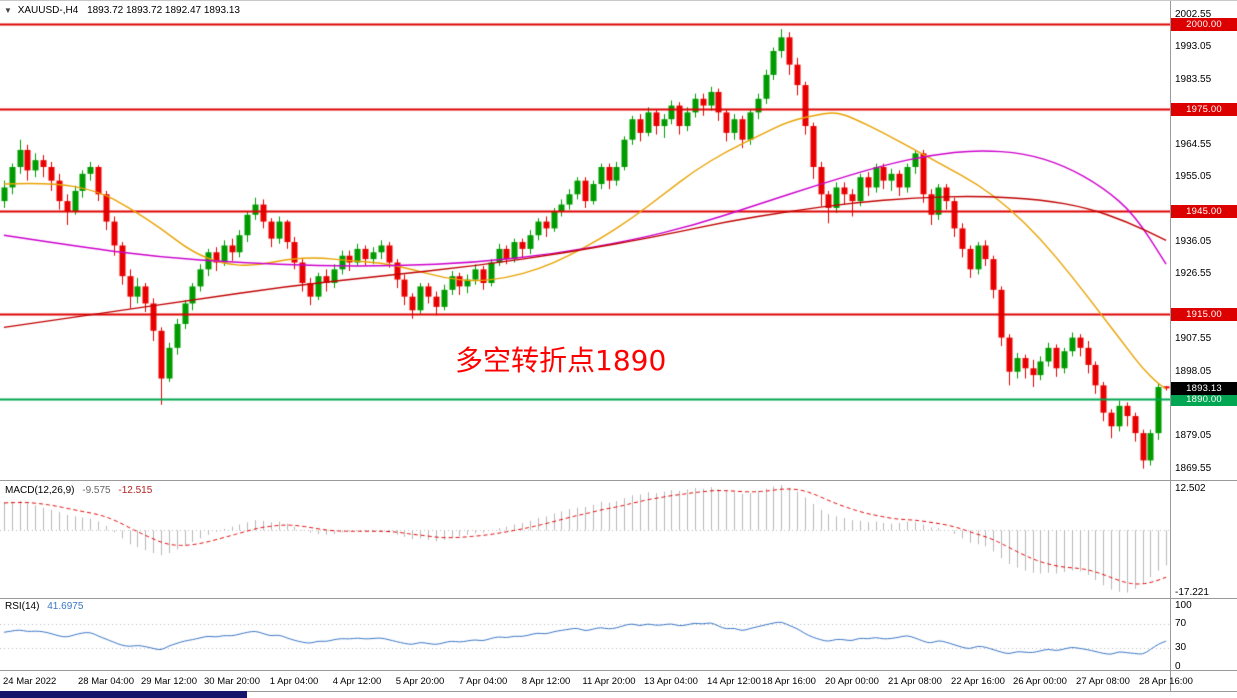 The image size is (1237, 698). Describe the element at coordinates (1204, 314) in the screenshot. I see `price-badge: 1915.00` at that location.